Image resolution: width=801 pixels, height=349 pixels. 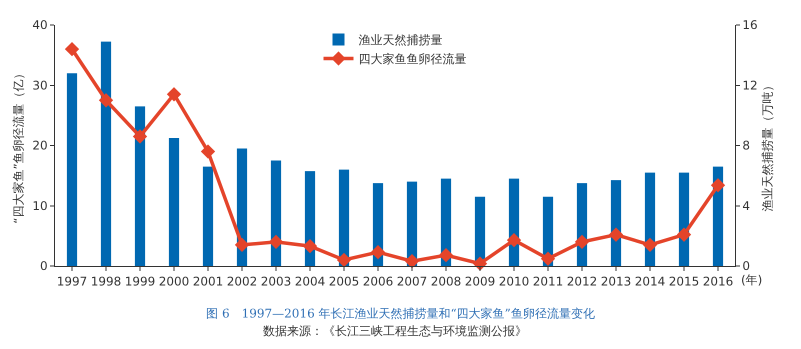 I want to click on x-tick-label: 2009, so click(x=480, y=281).